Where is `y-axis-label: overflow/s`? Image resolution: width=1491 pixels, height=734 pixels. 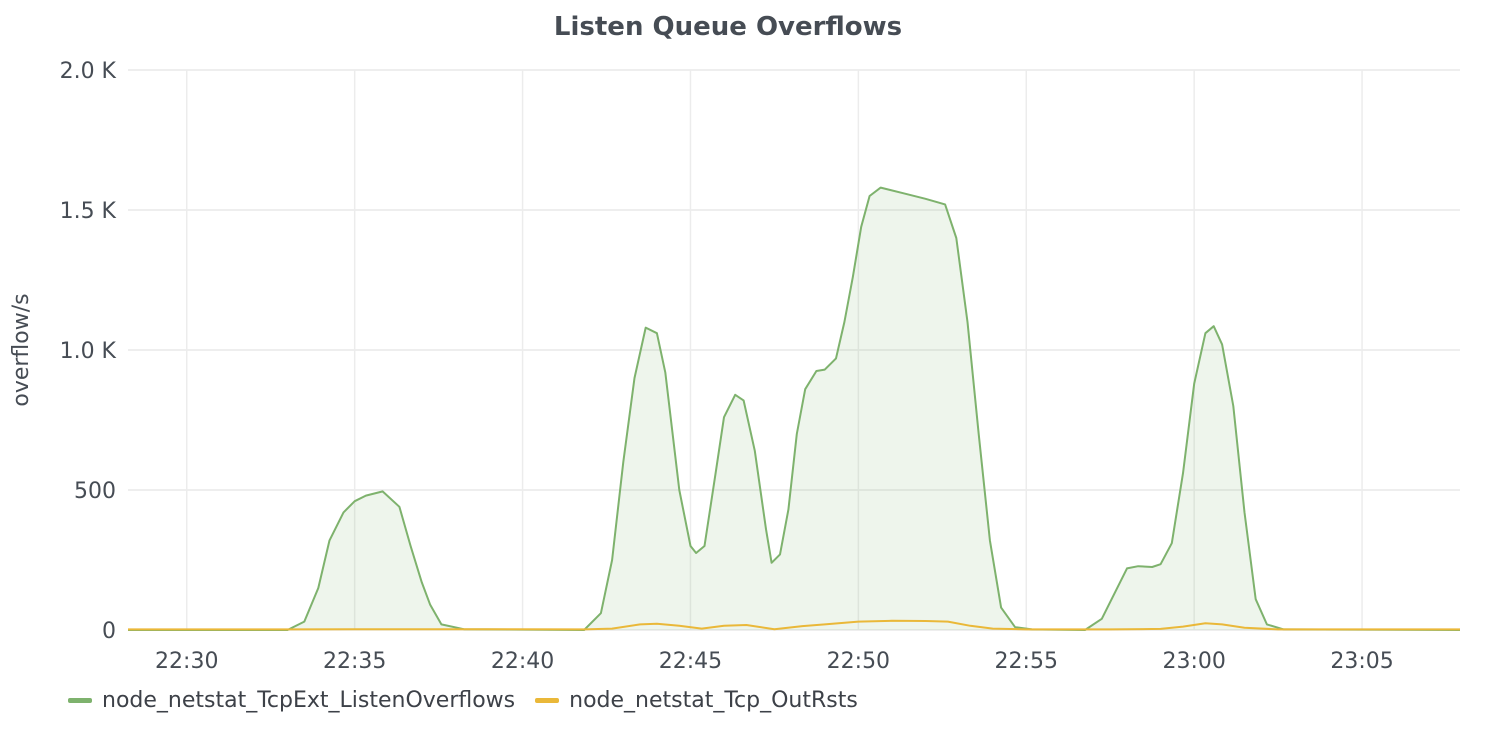
y-axis-label: overflow/s is located at coordinates (21, 349).